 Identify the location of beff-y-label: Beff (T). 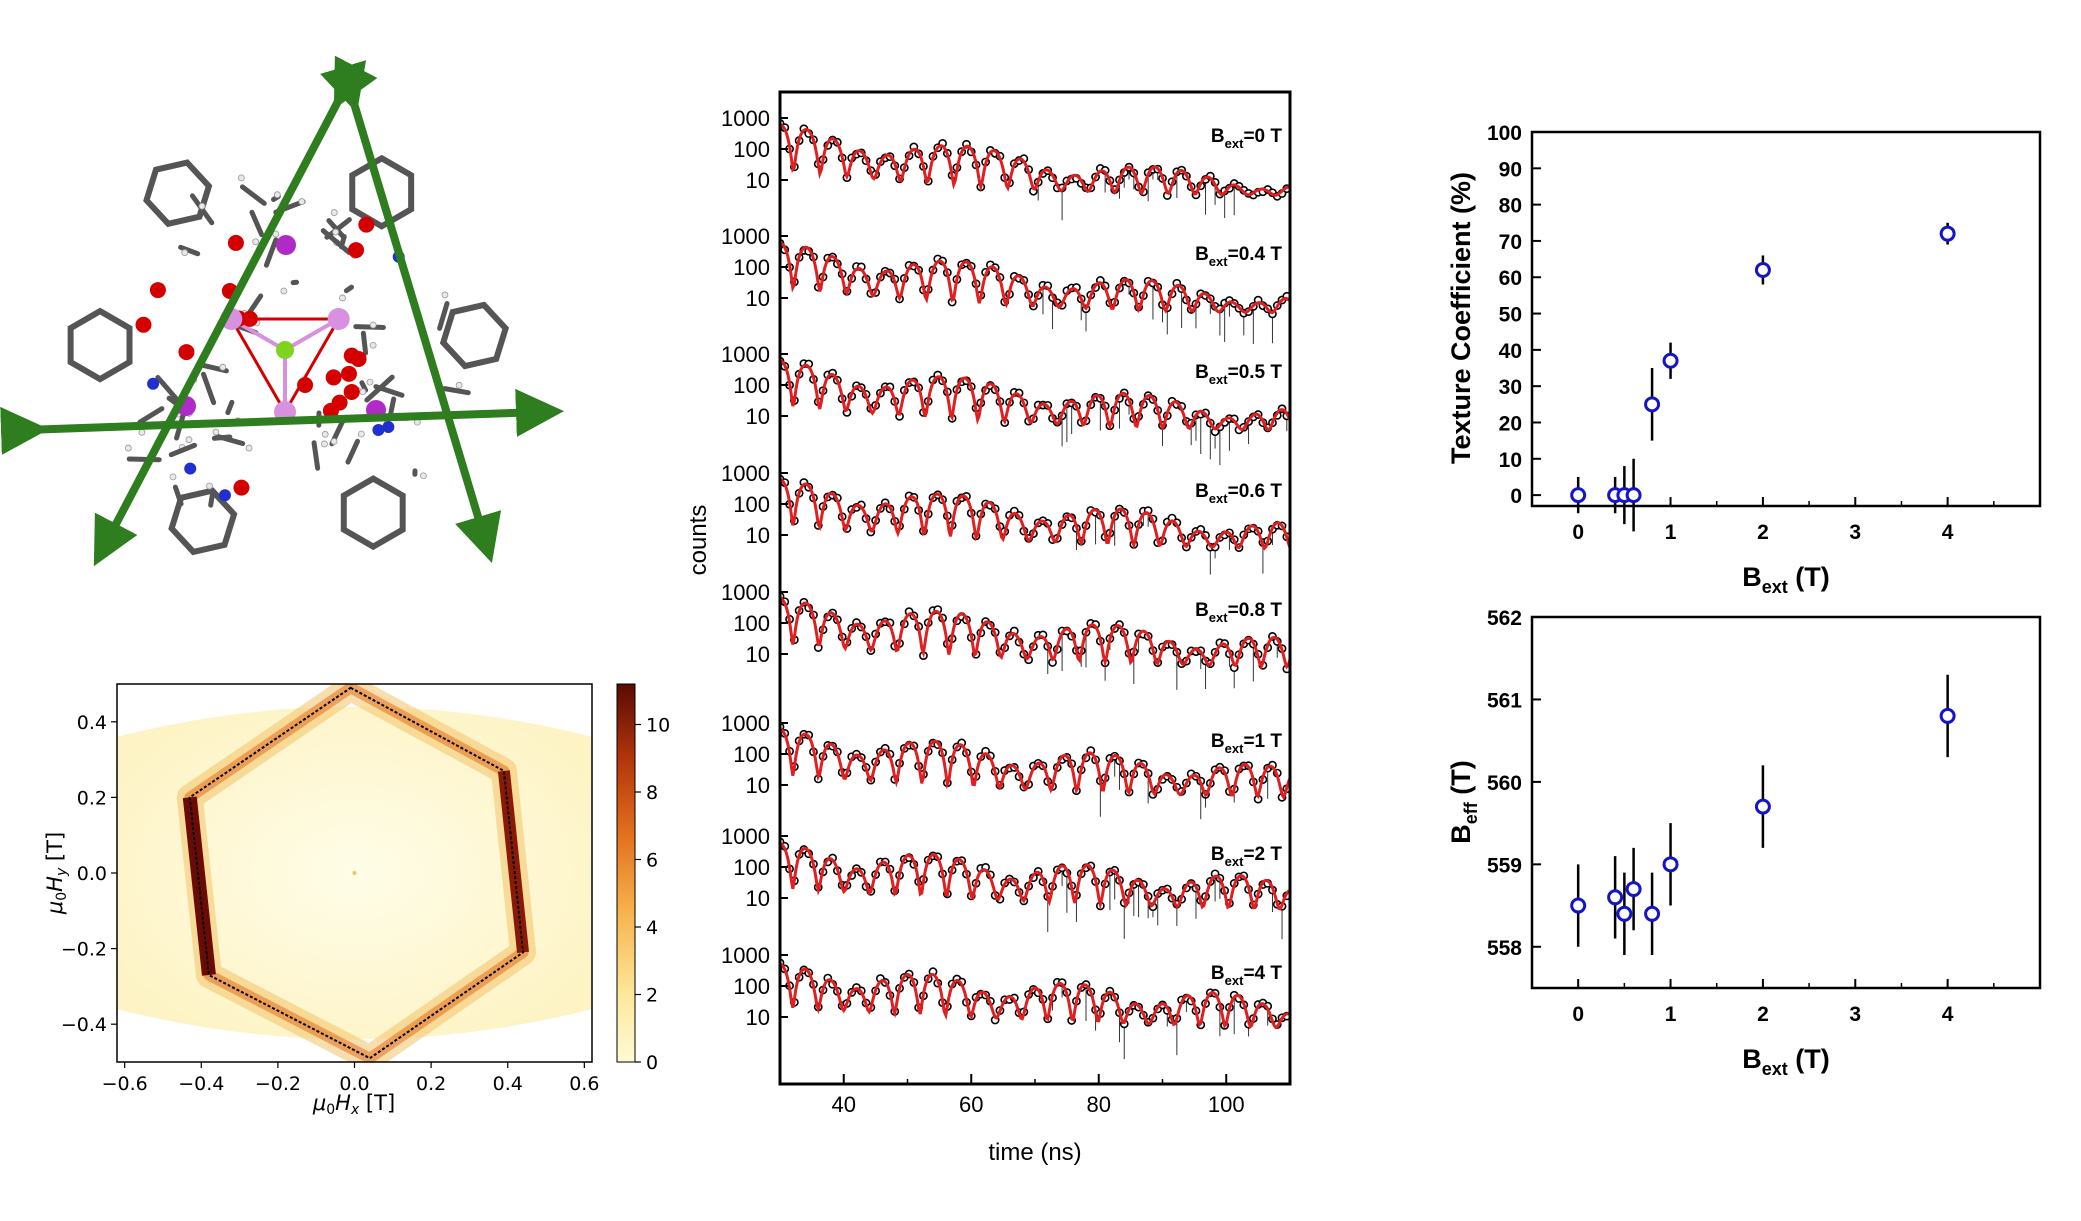
(1463, 801).